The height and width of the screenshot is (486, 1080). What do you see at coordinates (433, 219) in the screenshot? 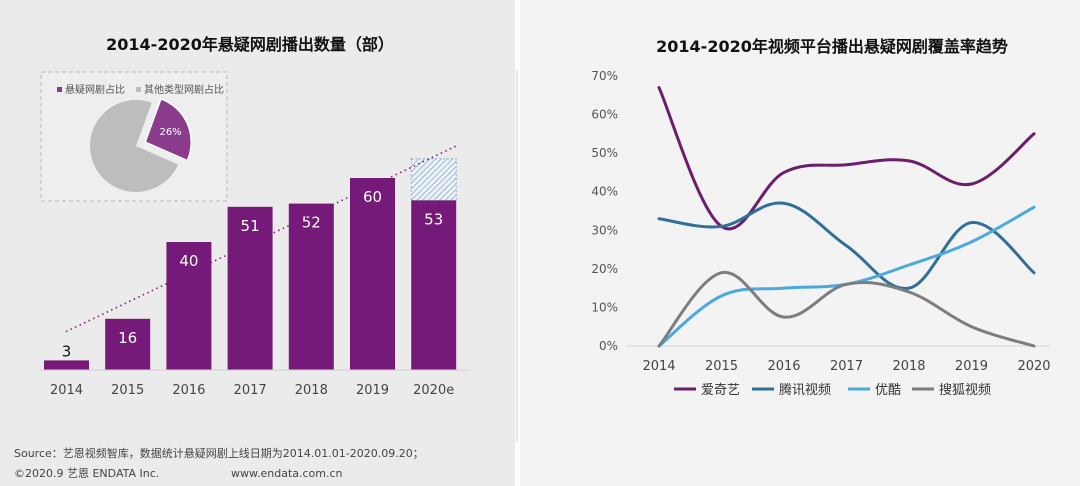
I see `bar-label-2020e: 53` at bounding box center [433, 219].